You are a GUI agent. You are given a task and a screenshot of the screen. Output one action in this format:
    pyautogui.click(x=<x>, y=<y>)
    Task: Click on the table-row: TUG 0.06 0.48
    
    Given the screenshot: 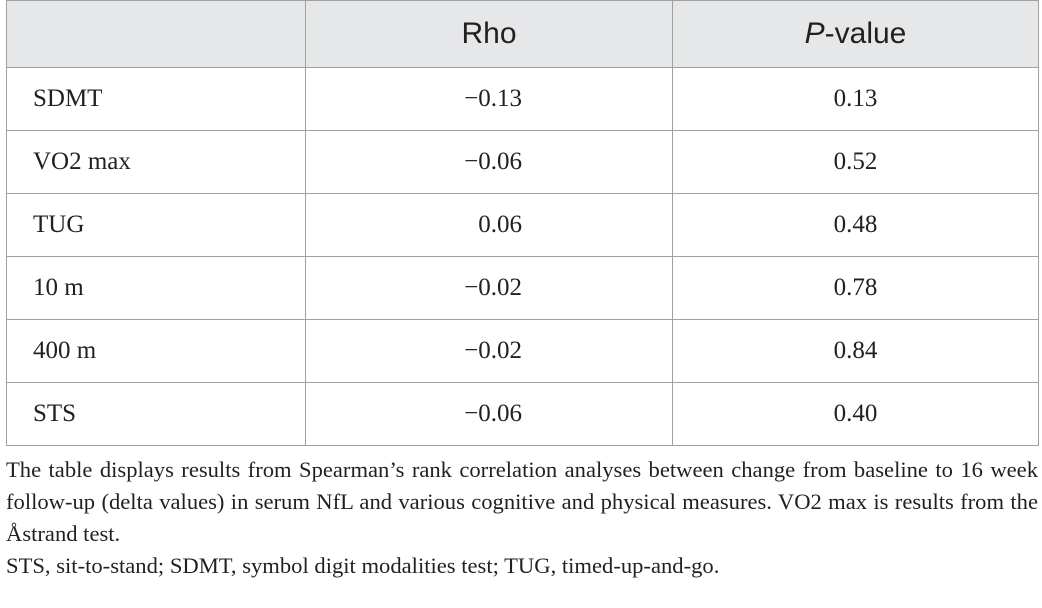 What is the action you would take?
    pyautogui.click(x=522, y=225)
    